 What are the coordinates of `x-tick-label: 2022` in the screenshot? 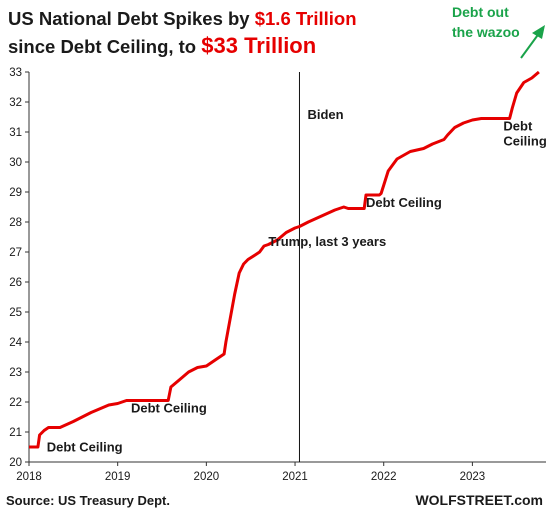 It's located at (384, 477).